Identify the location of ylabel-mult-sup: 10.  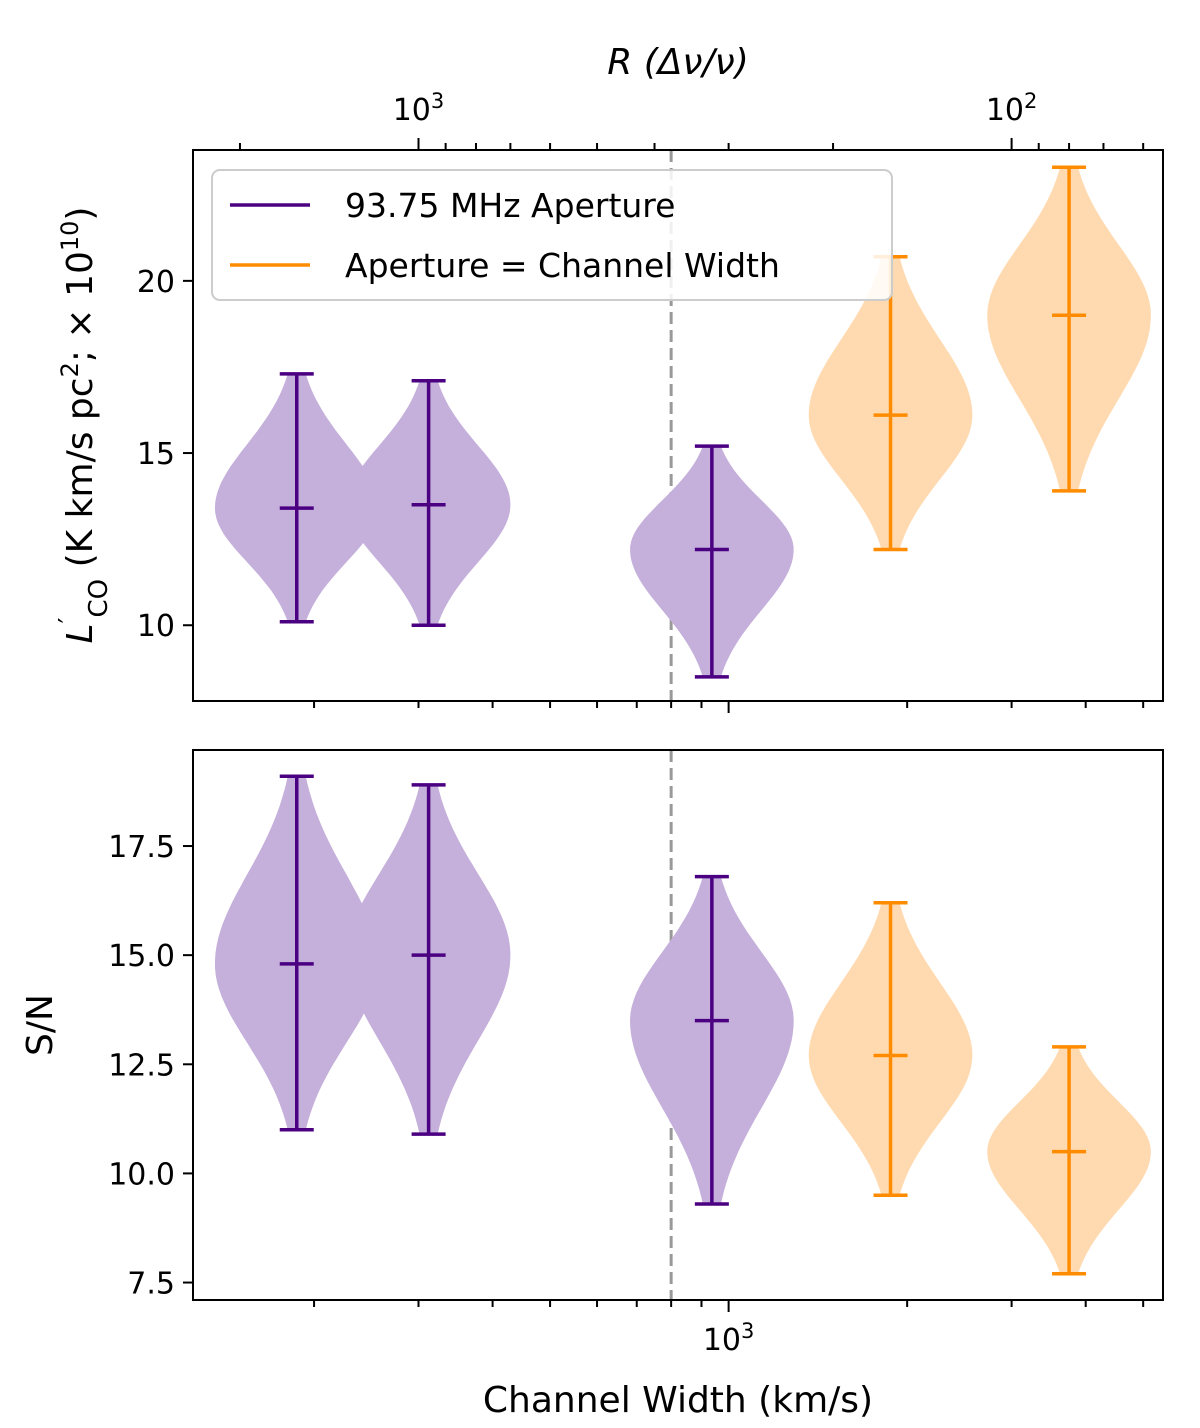
(70, 236).